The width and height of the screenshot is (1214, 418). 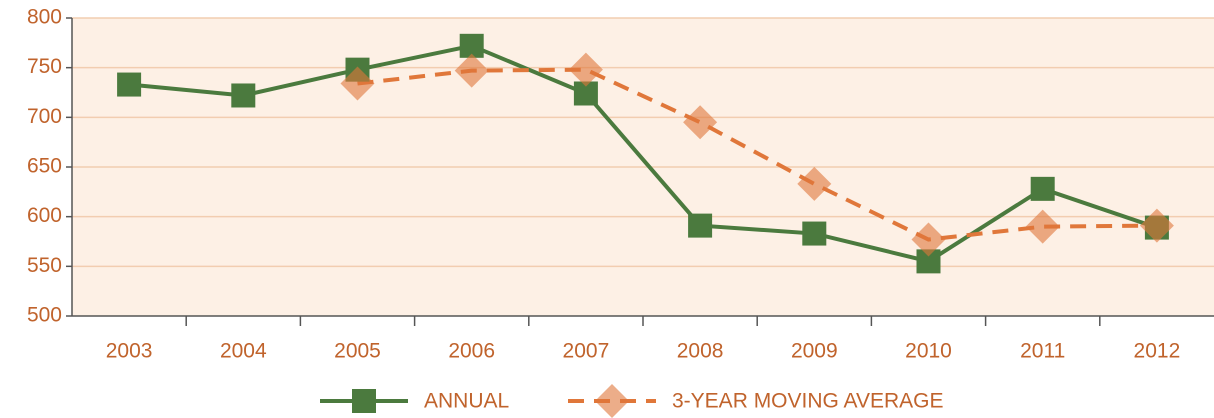 What do you see at coordinates (357, 351) in the screenshot?
I see `x-tick-label: 2005` at bounding box center [357, 351].